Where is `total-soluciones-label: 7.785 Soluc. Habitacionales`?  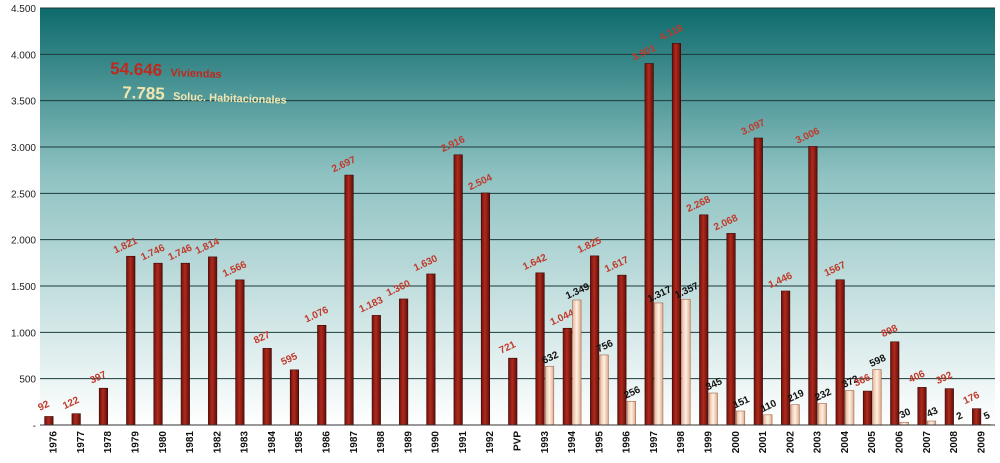
total-soluciones-label: 7.785 Soluc. Habitacionales is located at coordinates (204, 95).